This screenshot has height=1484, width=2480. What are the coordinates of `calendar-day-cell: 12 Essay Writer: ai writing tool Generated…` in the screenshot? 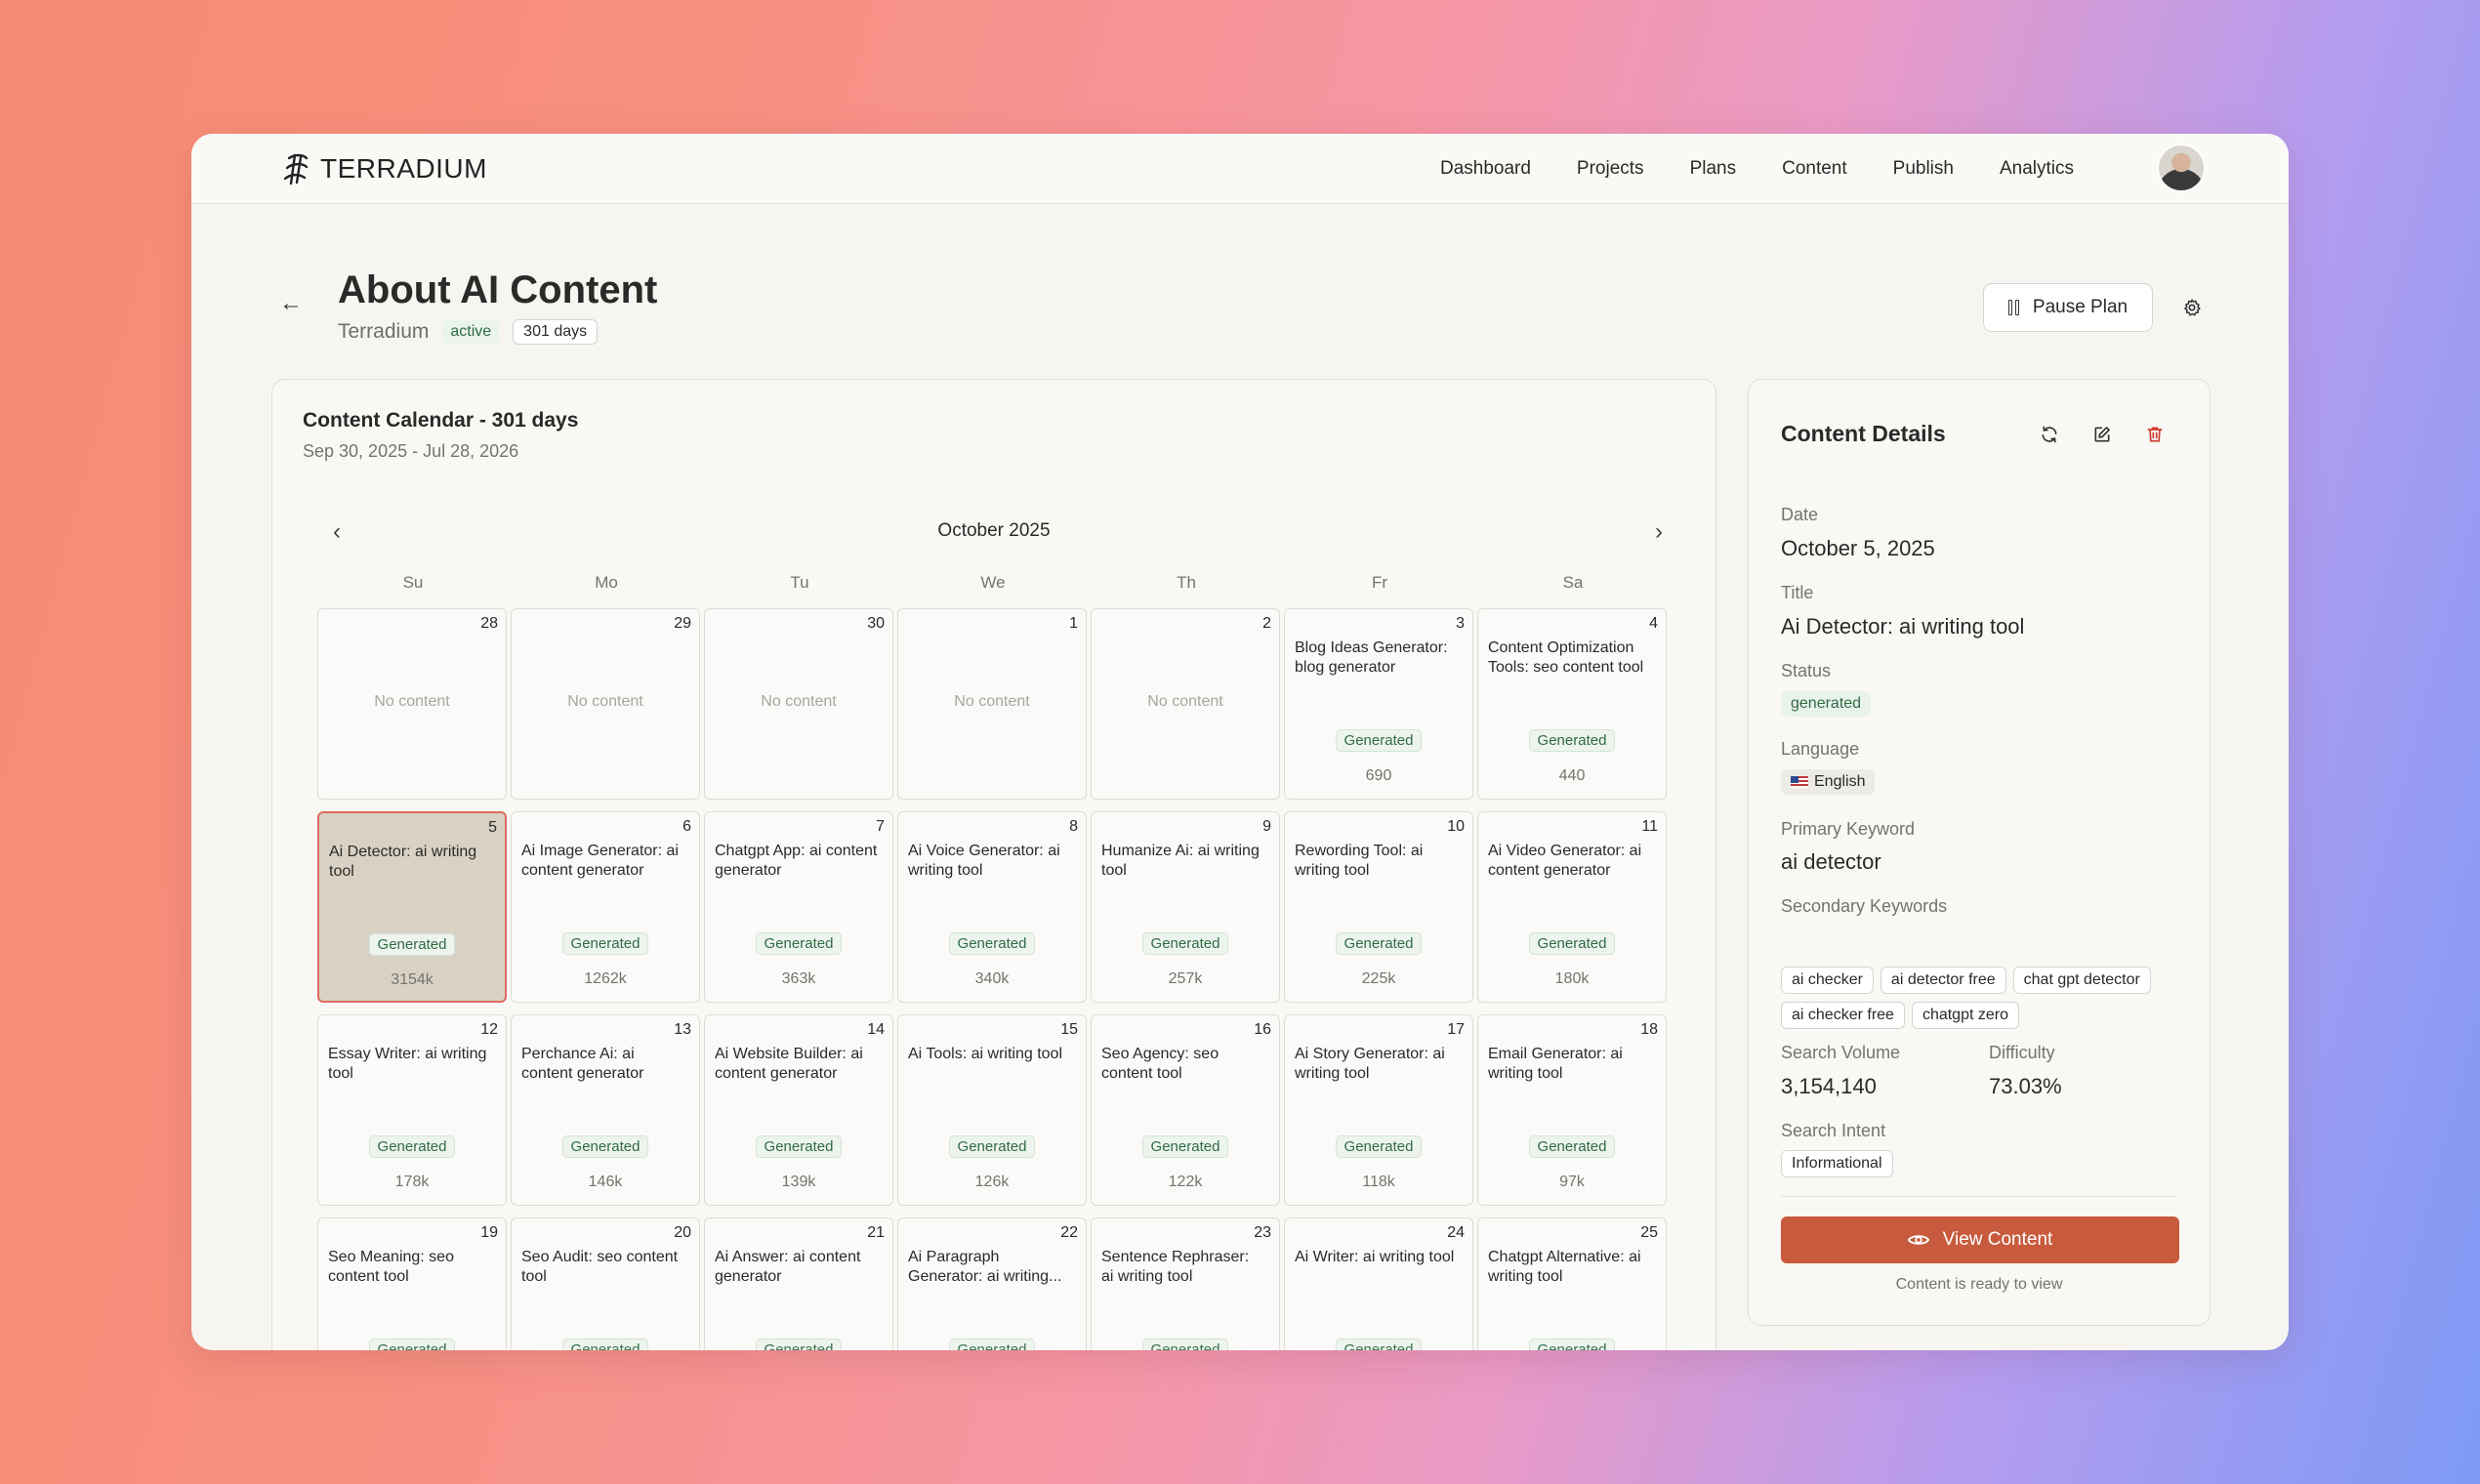 It's located at (412, 1110).